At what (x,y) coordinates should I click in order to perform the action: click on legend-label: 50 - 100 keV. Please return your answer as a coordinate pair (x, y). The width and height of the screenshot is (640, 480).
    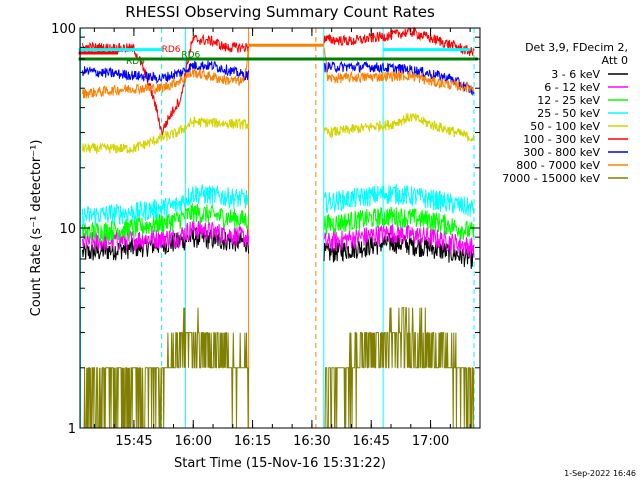
    Looking at the image, I should click on (565, 126).